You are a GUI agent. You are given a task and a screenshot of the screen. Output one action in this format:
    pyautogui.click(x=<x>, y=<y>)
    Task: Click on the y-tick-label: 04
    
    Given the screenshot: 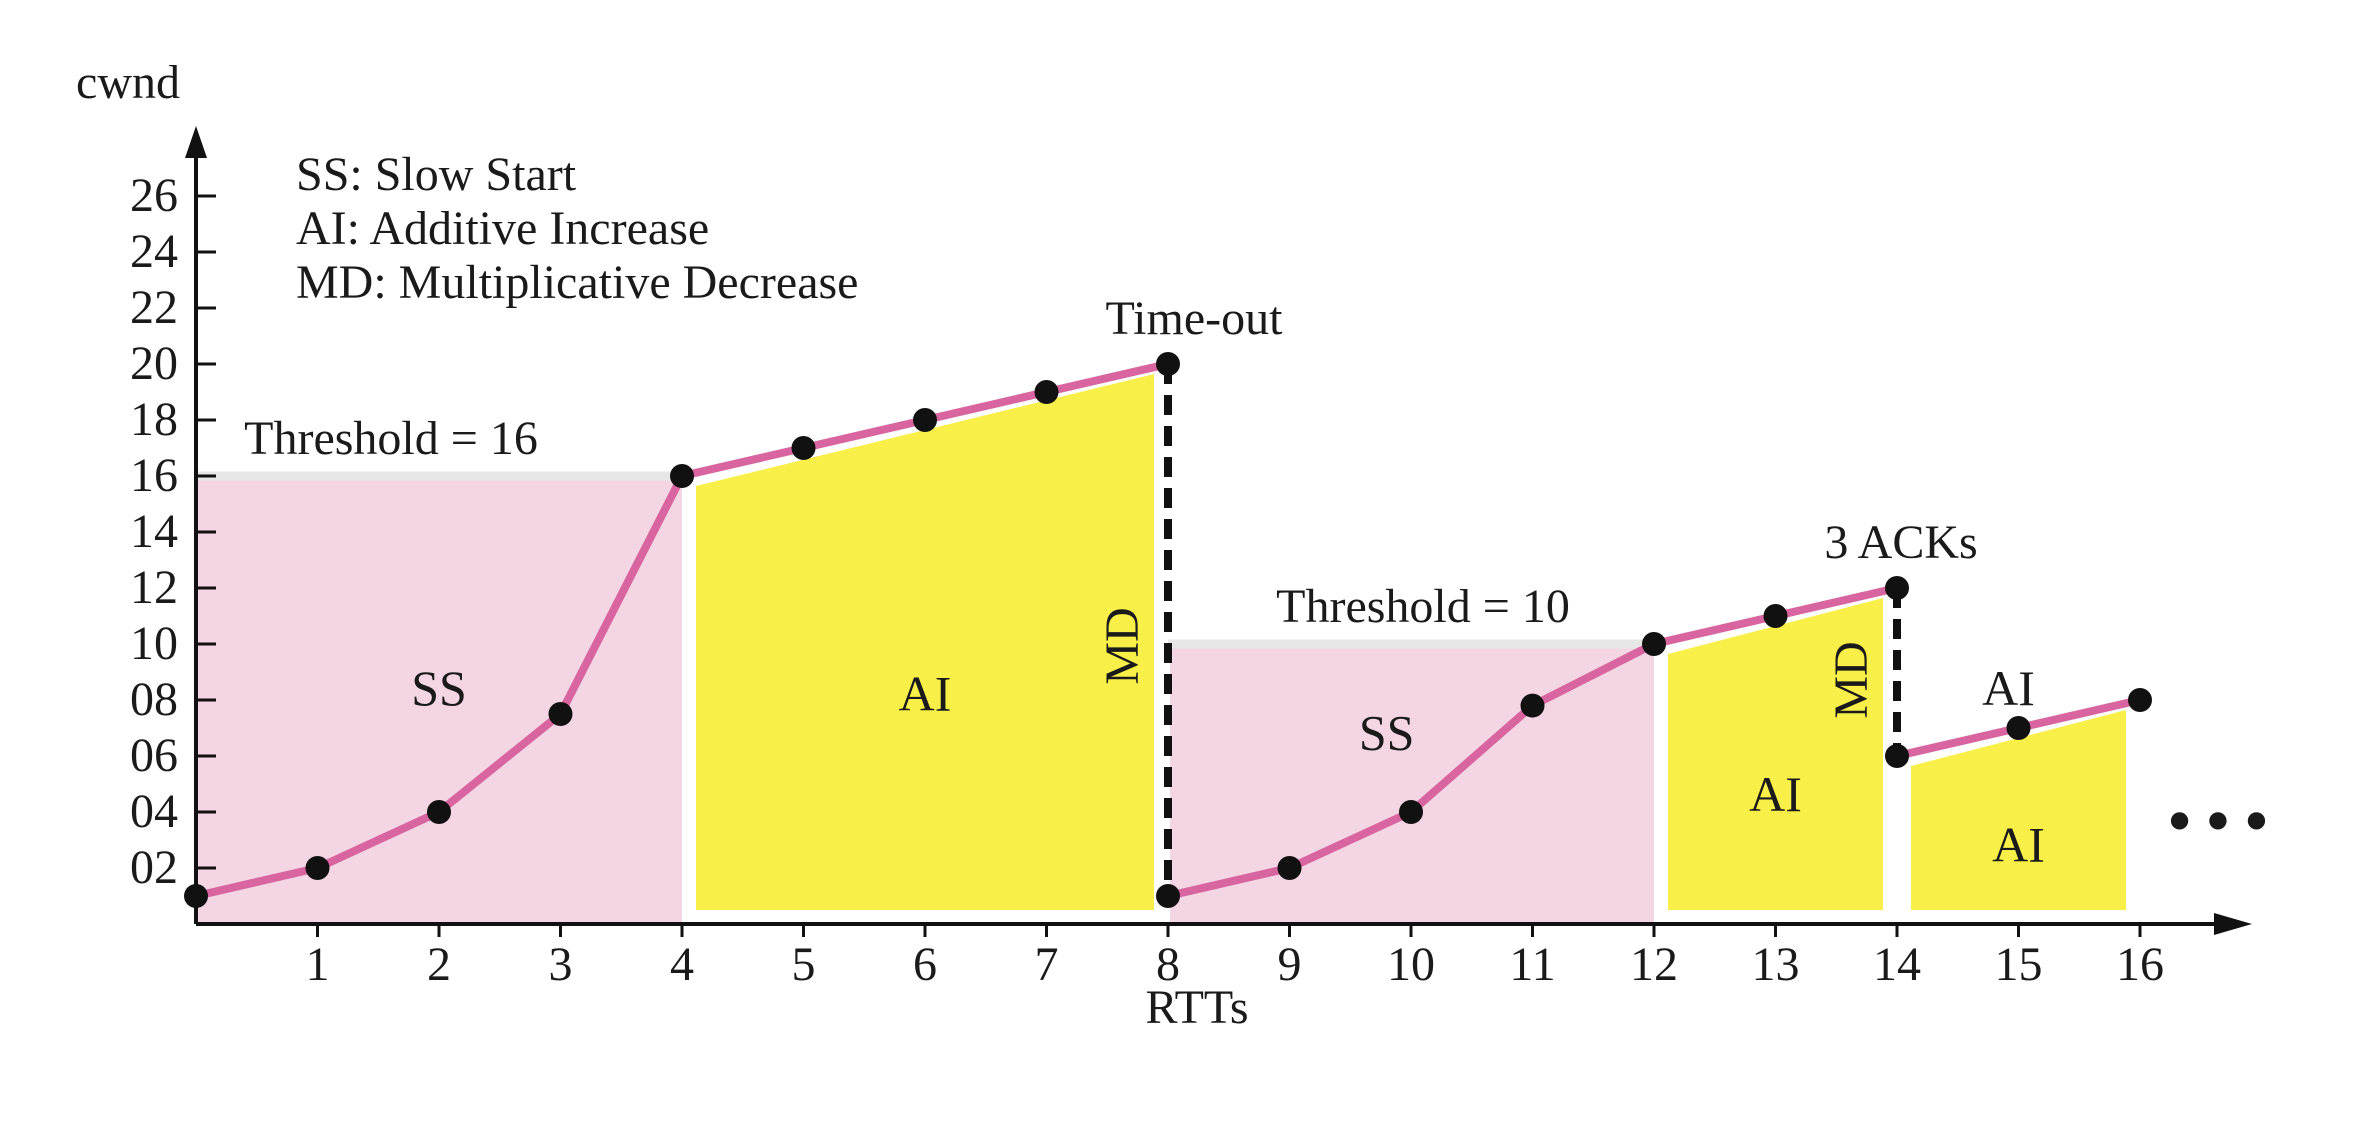 What is the action you would take?
    pyautogui.click(x=154, y=811)
    